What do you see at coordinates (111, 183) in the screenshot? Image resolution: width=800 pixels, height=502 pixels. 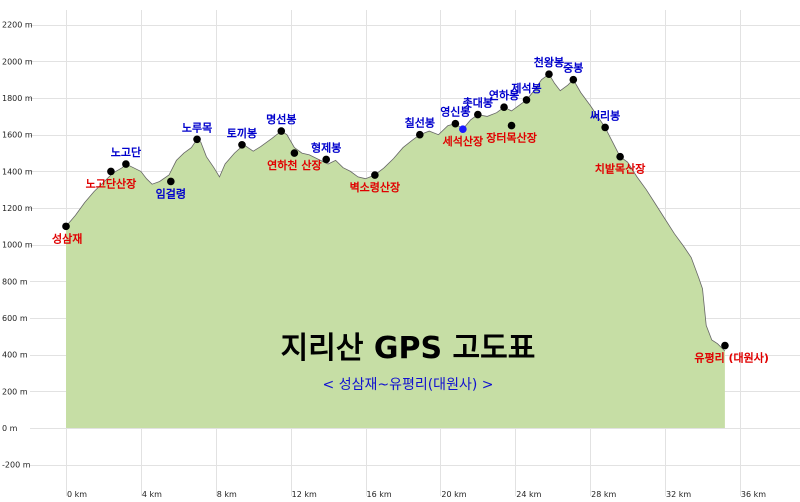 I see `waypoint-label: 노고단산장` at bounding box center [111, 183].